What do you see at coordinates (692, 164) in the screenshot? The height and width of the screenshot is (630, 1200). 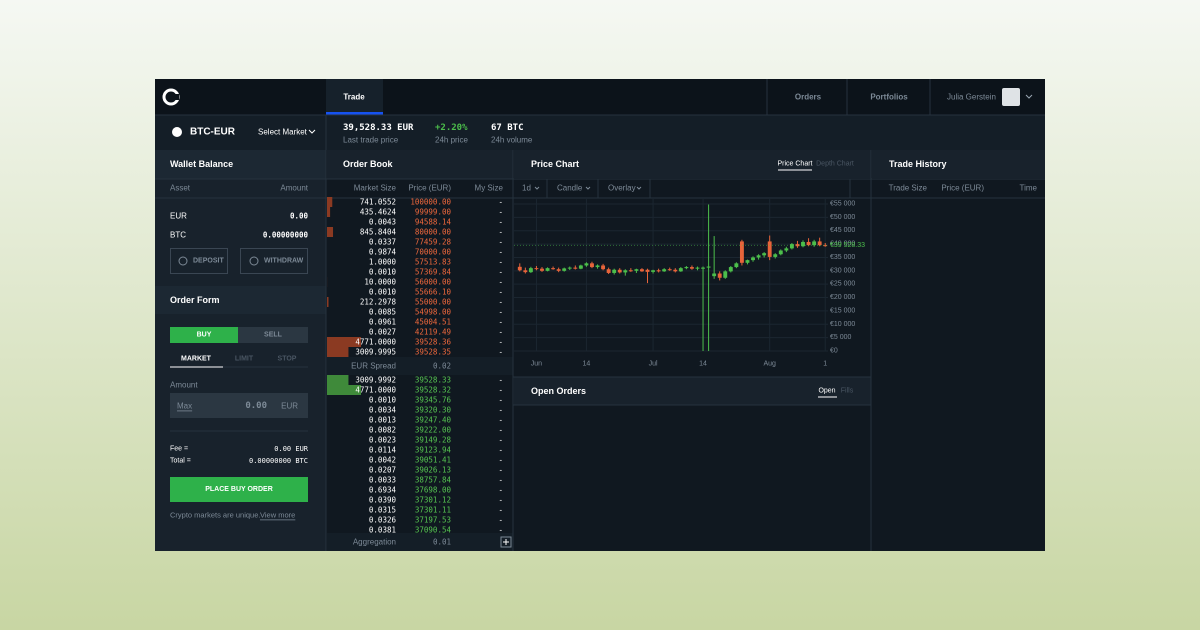 I see `panel-header` at bounding box center [692, 164].